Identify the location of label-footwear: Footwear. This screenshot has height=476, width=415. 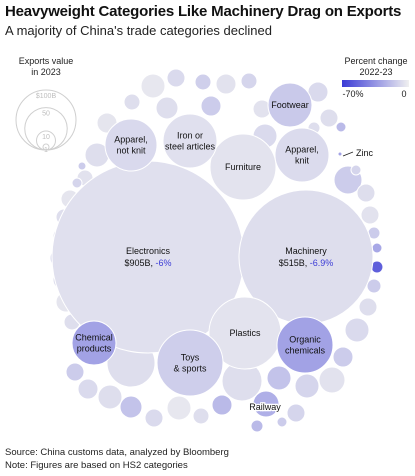
(290, 105).